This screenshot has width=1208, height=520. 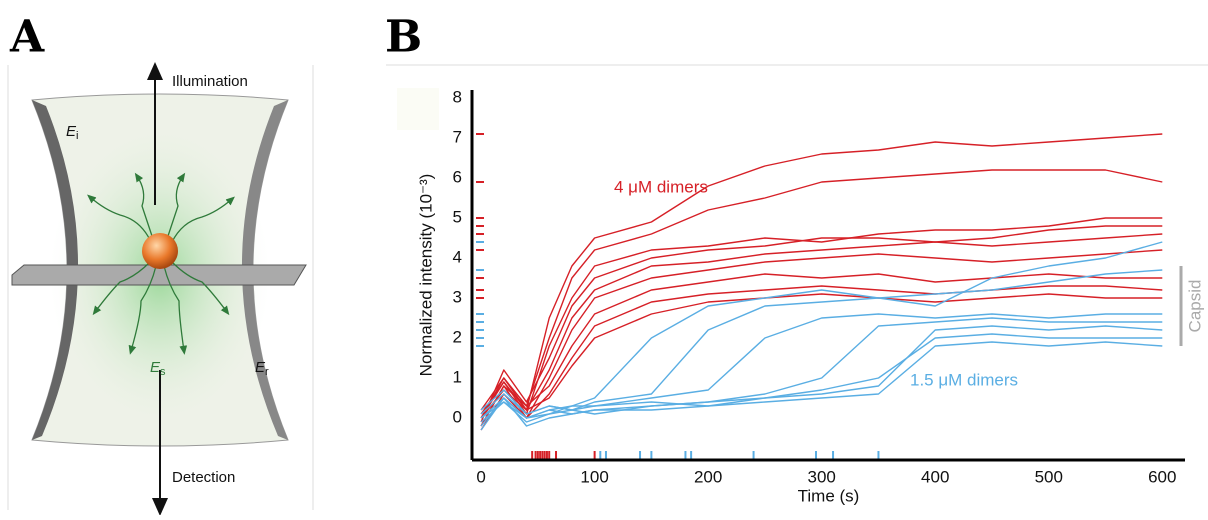 I want to click on x-tick-label: 0, so click(x=480, y=476).